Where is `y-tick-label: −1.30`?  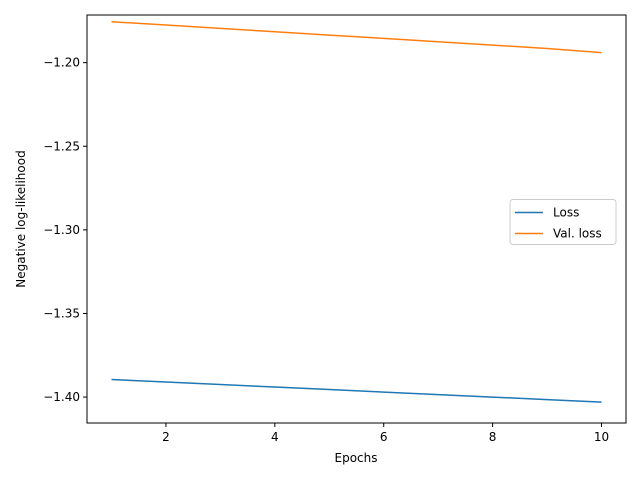 y-tick-label: −1.30 is located at coordinates (61, 230).